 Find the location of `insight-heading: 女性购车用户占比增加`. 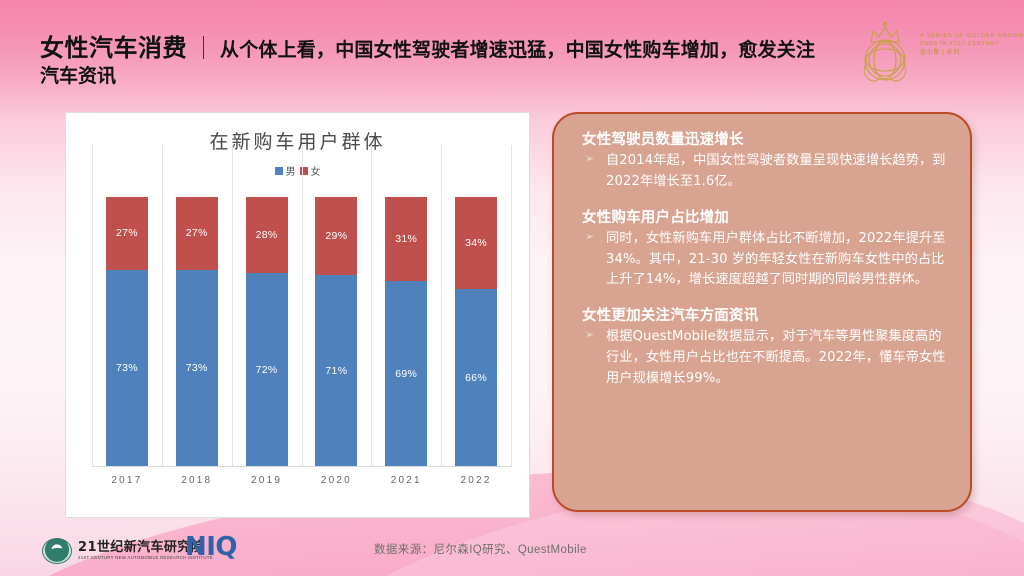

insight-heading: 女性购车用户占比增加 is located at coordinates (655, 217).